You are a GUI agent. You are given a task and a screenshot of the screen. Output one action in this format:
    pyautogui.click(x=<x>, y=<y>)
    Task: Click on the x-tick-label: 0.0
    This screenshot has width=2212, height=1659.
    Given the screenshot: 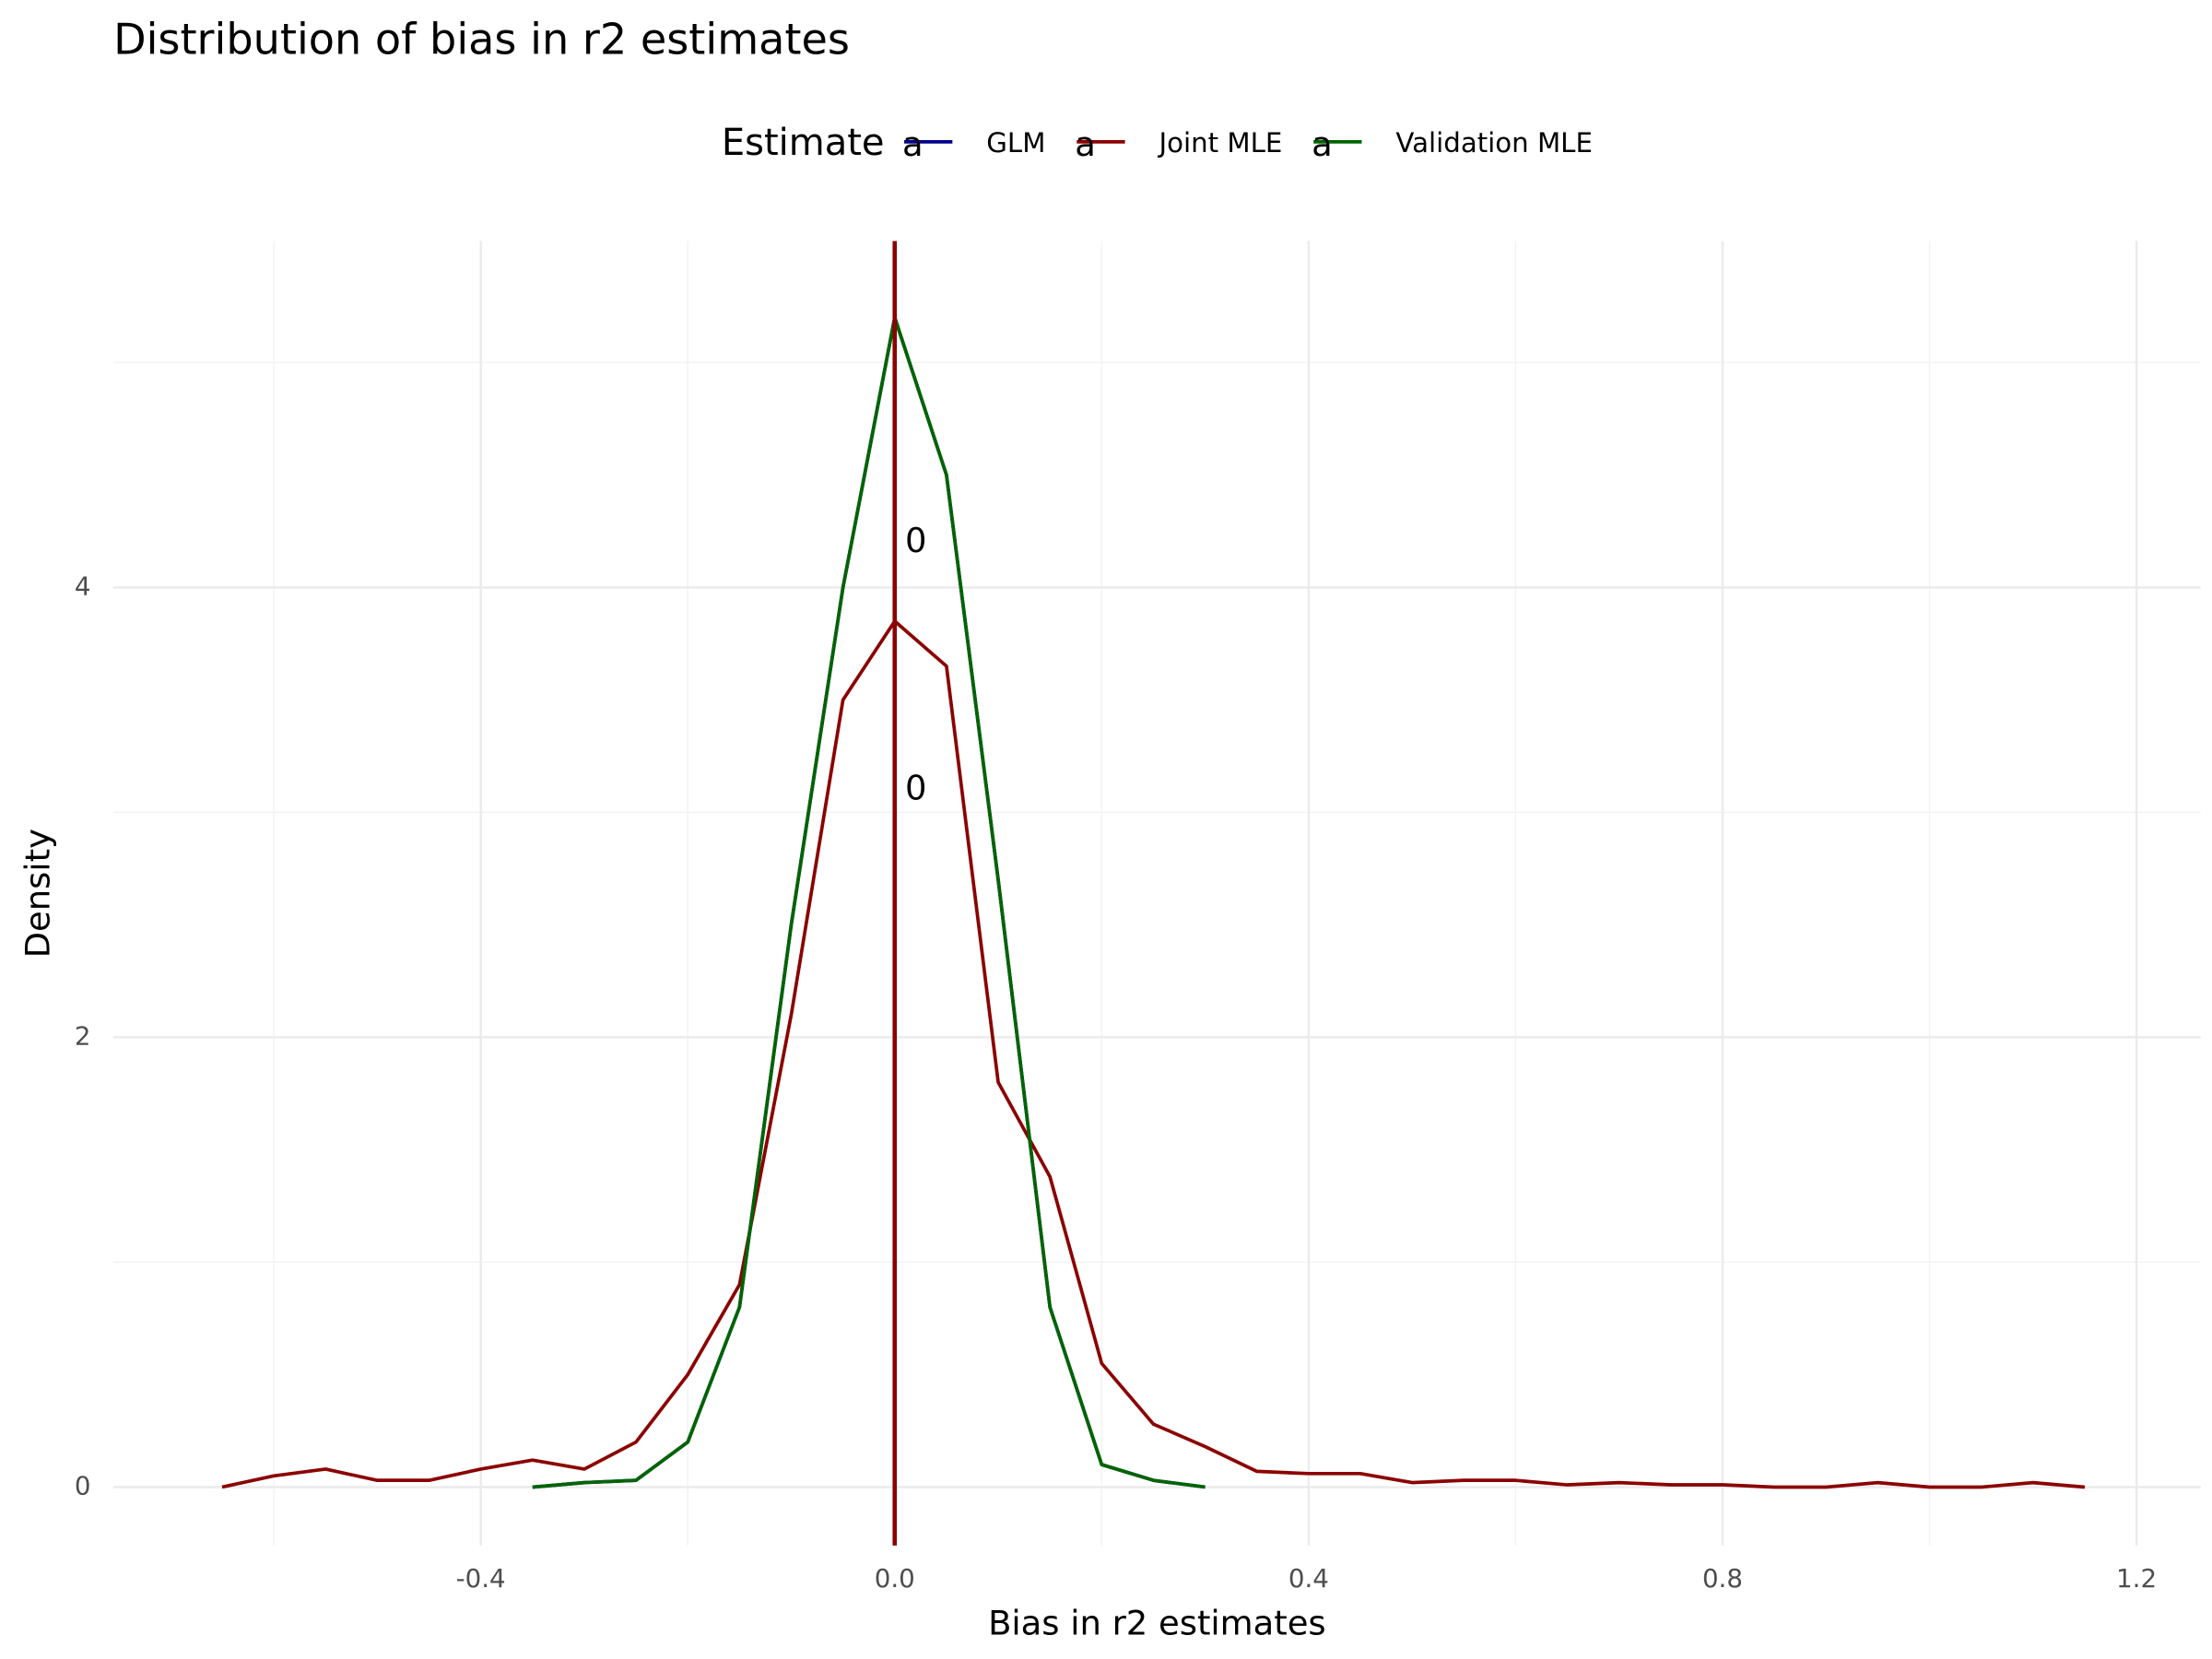 What is the action you would take?
    pyautogui.click(x=895, y=1578)
    